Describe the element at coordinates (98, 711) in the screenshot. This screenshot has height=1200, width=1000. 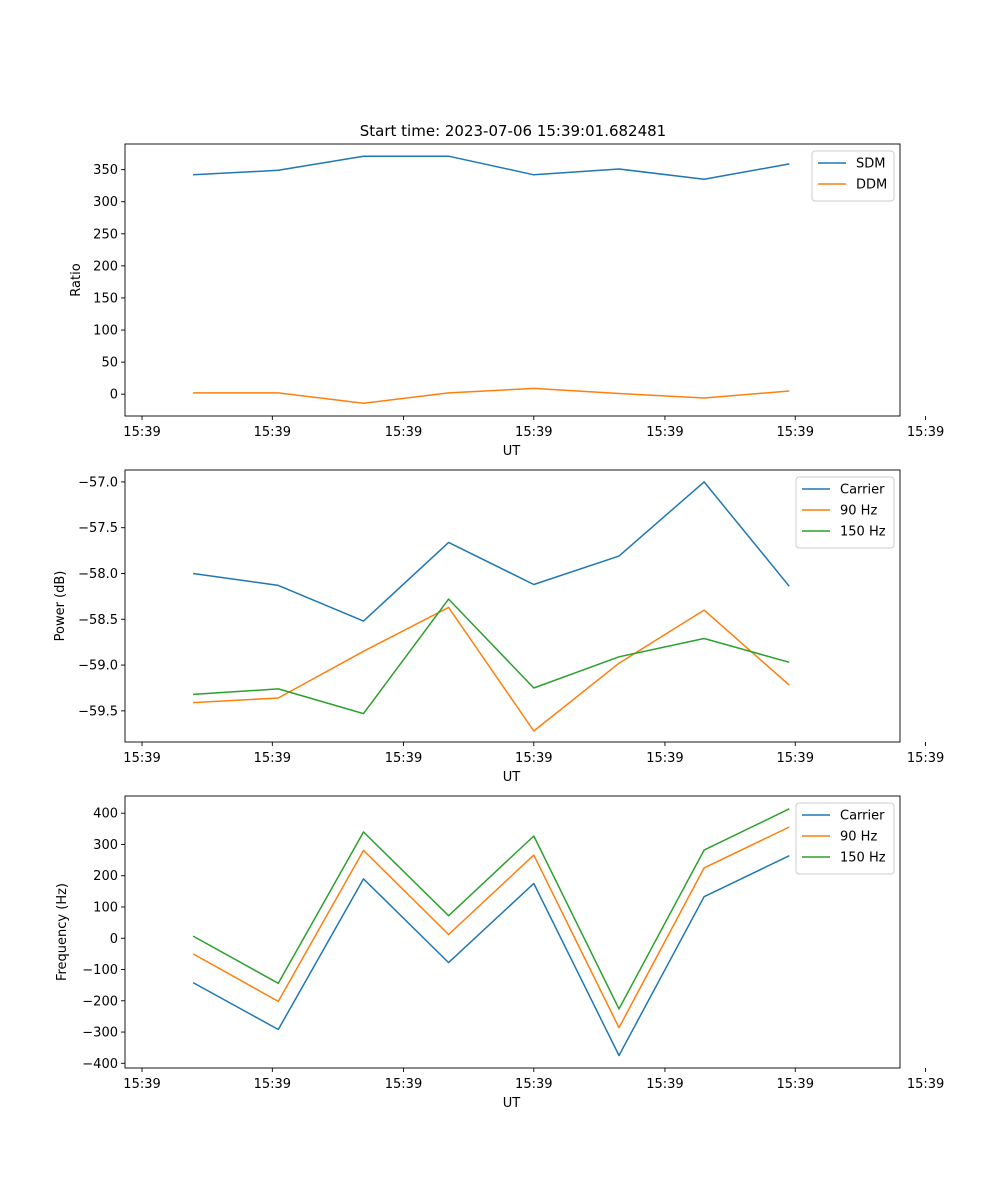
I see `y-tick-label: −59.5` at that location.